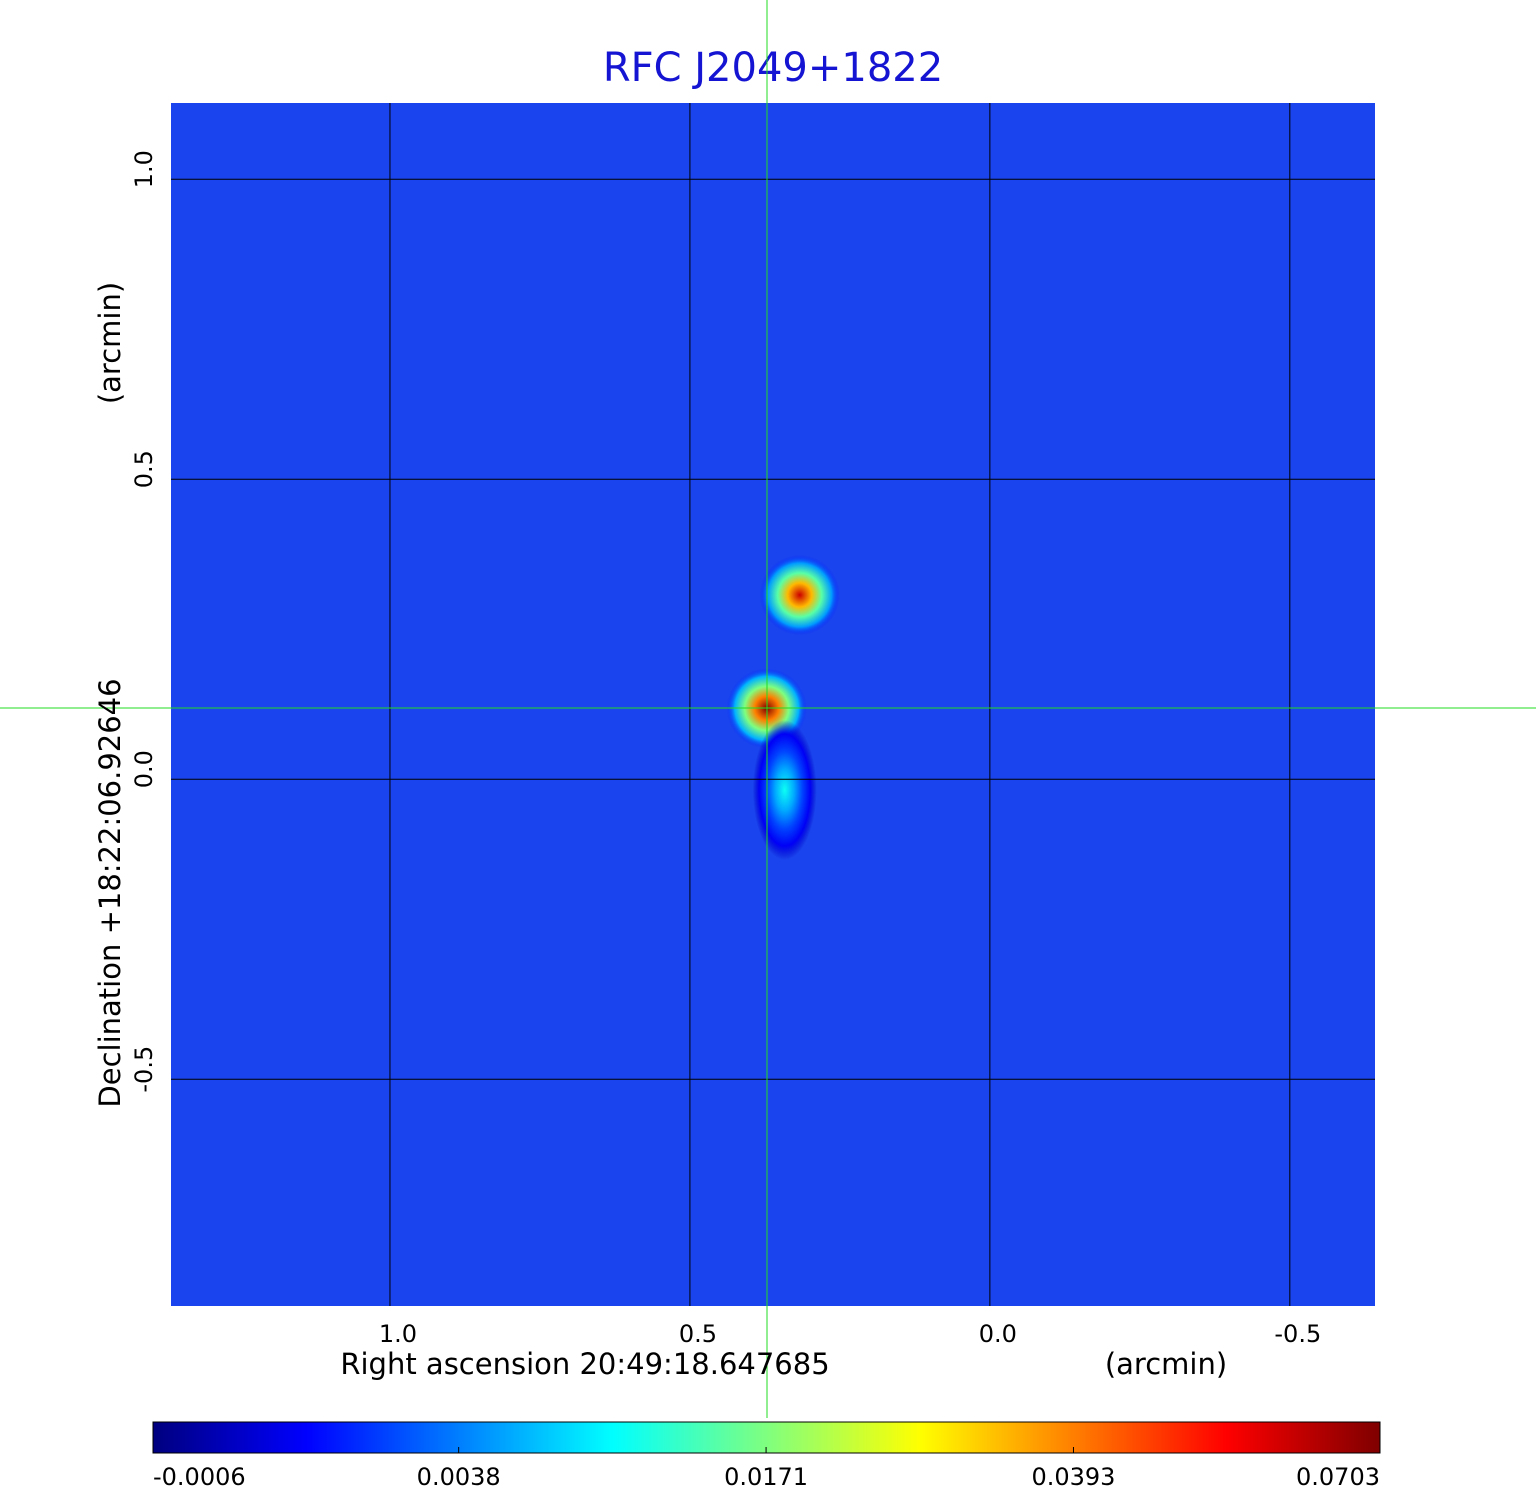 The height and width of the screenshot is (1511, 1536). What do you see at coordinates (1297, 1334) in the screenshot?
I see `x-tick-label: -0.5` at bounding box center [1297, 1334].